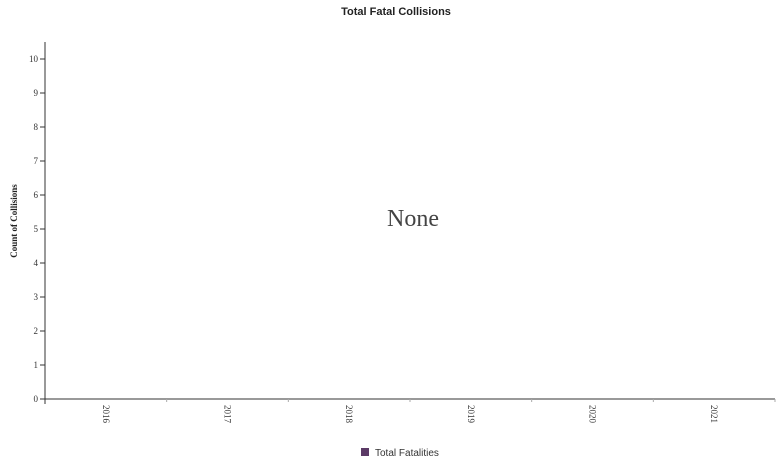  I want to click on y-tick-label: 0, so click(36, 399).